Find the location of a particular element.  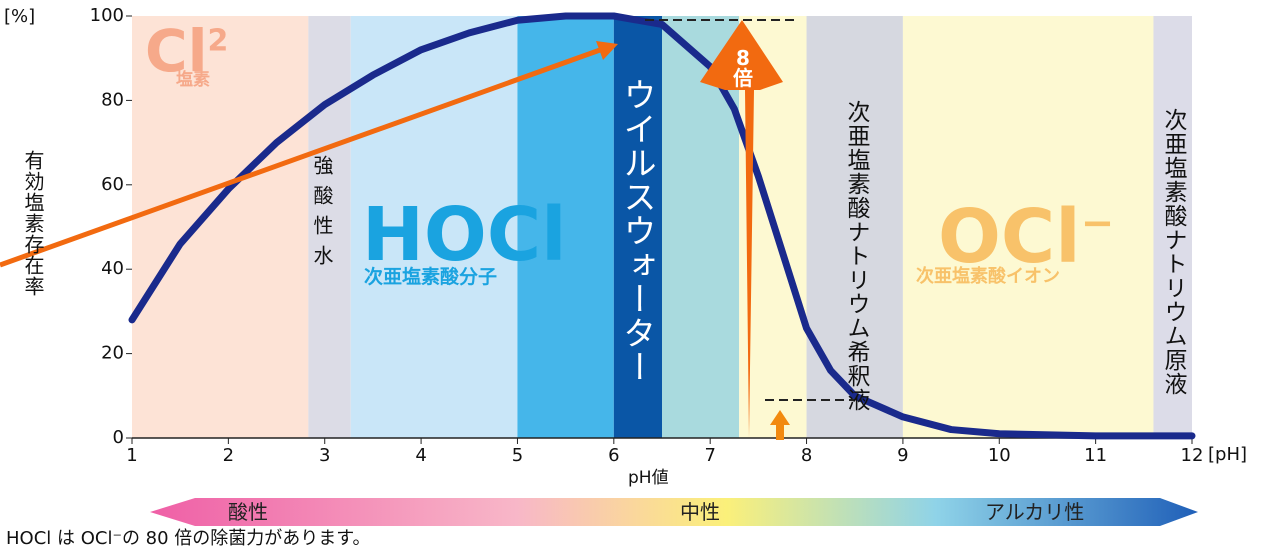

acidic-label: 酸性 is located at coordinates (248, 512).